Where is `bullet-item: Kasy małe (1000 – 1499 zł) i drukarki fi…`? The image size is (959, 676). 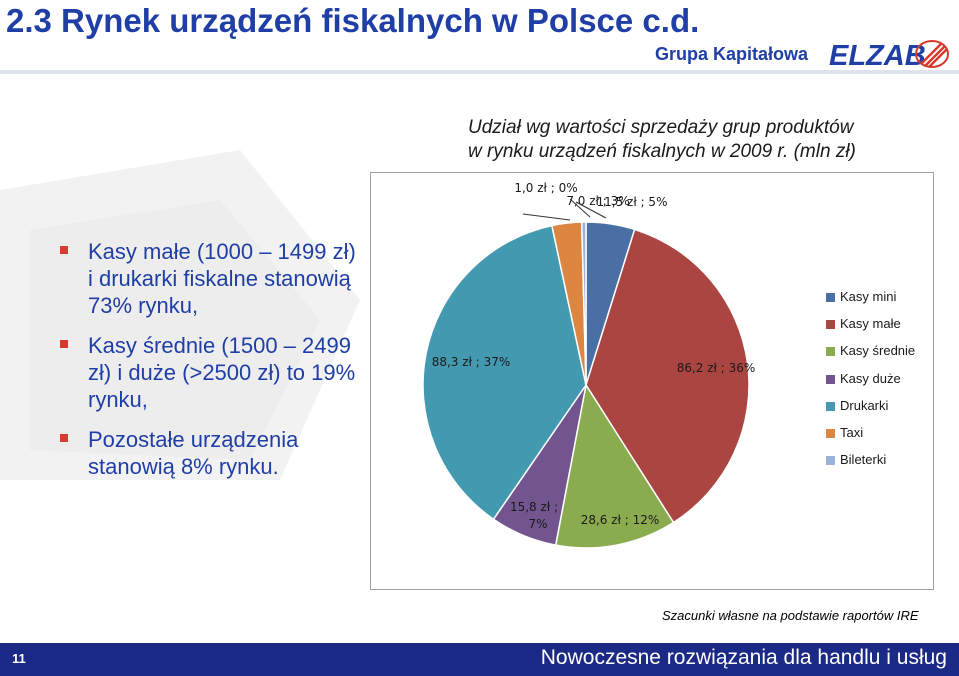
bullet-item: Kasy małe (1000 – 1499 zł) i drukarki fi… is located at coordinates (210, 278).